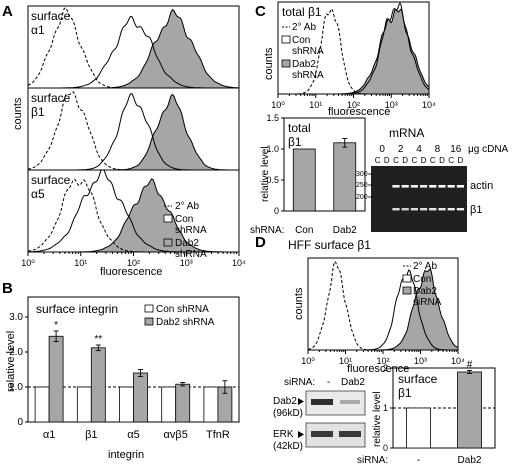 Image resolution: width=520 pixels, height=465 pixels. Describe the element at coordinates (18, 113) in the screenshot. I see `panel-a-y-label-top: counts` at that location.